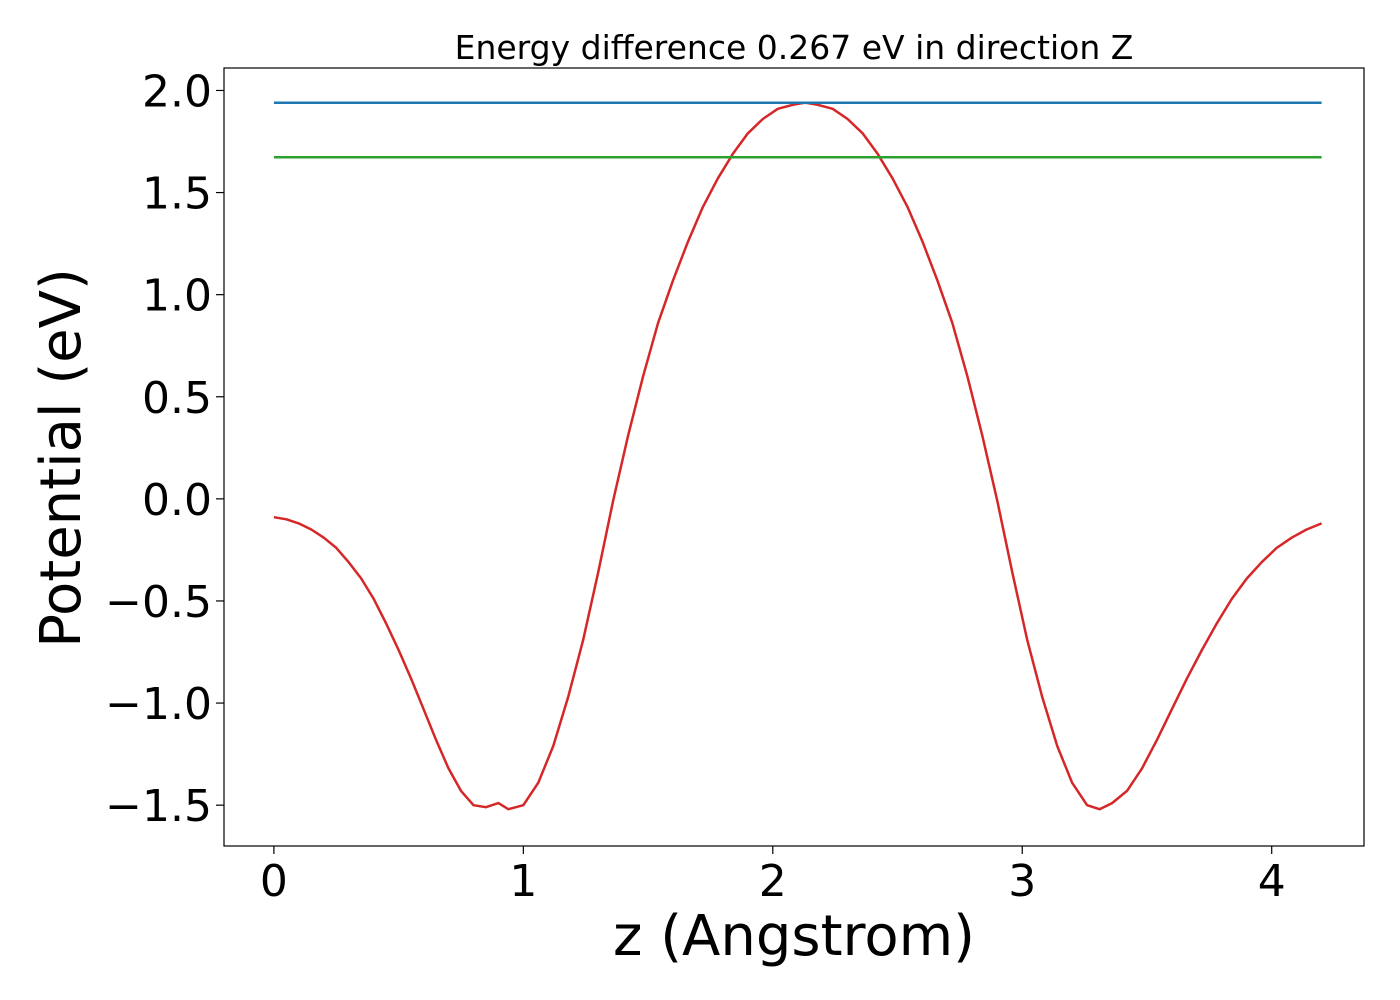 The width and height of the screenshot is (1400, 1000). Describe the element at coordinates (177, 194) in the screenshot. I see `y-tick-label: 1.5` at that location.